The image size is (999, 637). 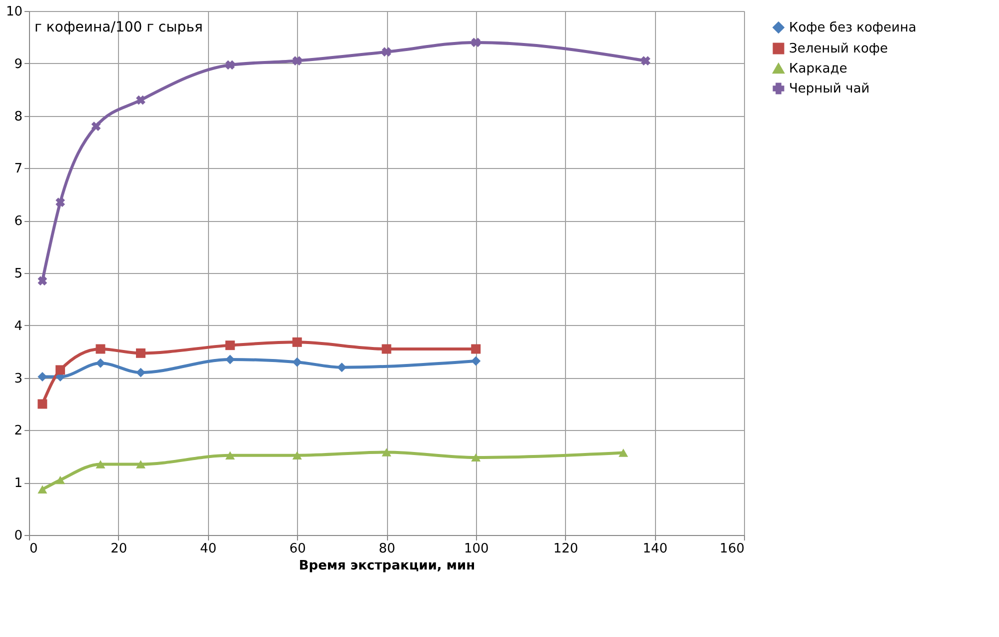 I want to click on legend-label: Зеленый кофе, so click(x=838, y=49).